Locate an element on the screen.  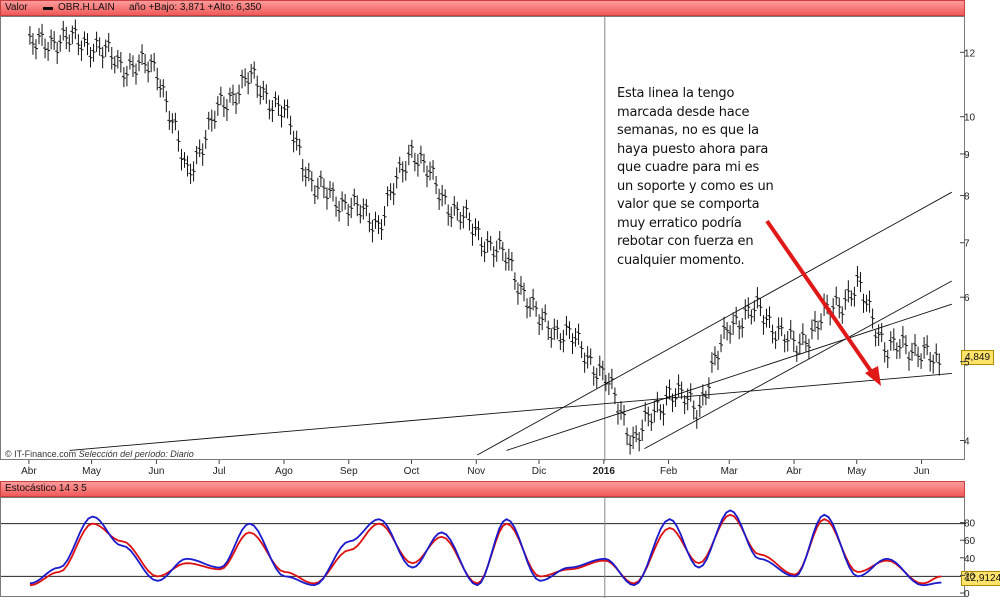
y-tick-label: 10 is located at coordinates (970, 118).